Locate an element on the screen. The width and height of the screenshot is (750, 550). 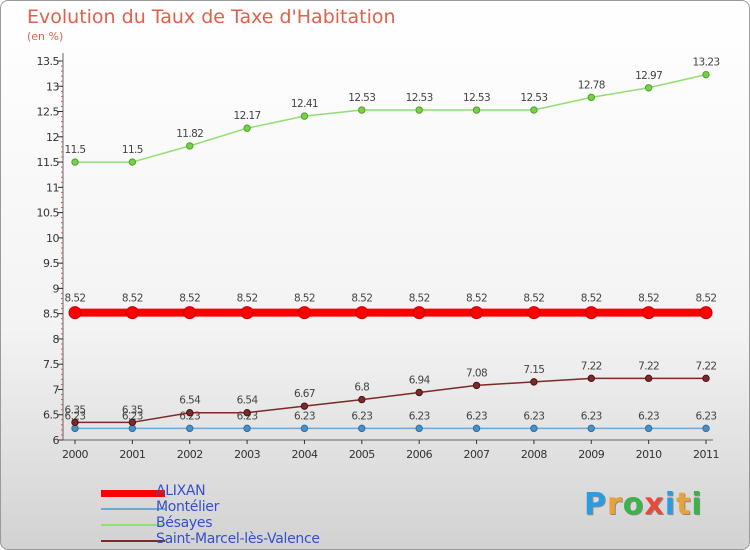
y-tick-label: 7 is located at coordinates (56, 389).